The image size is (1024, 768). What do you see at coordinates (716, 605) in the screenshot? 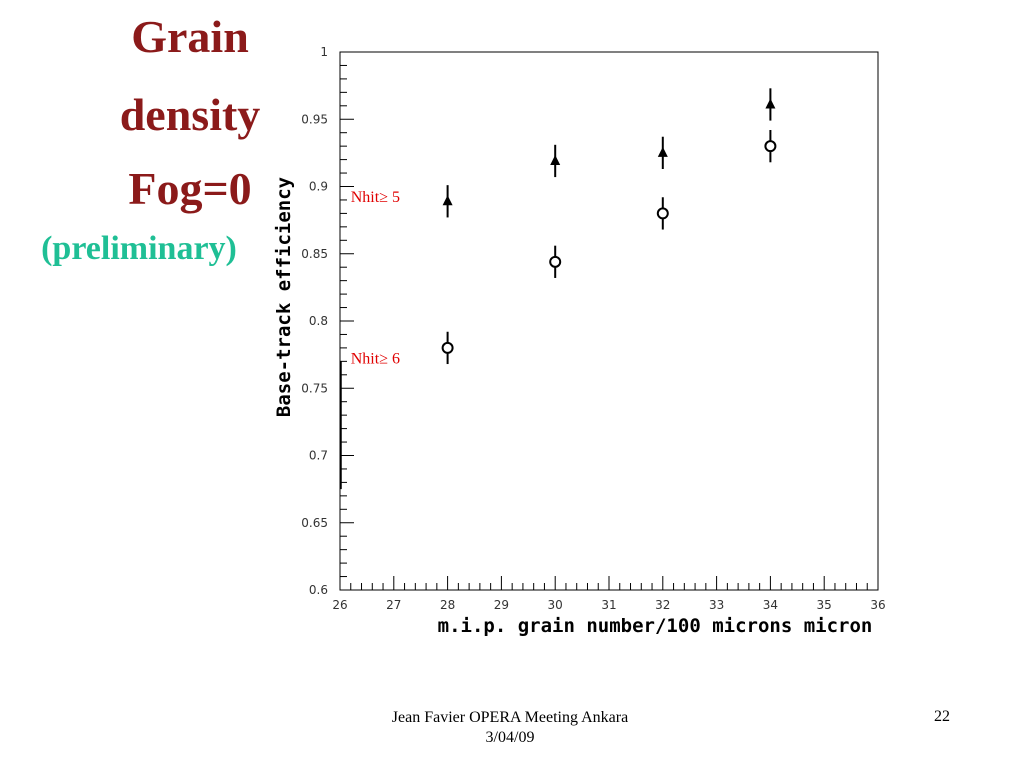
I see `x-tick-label: 33` at bounding box center [716, 605].